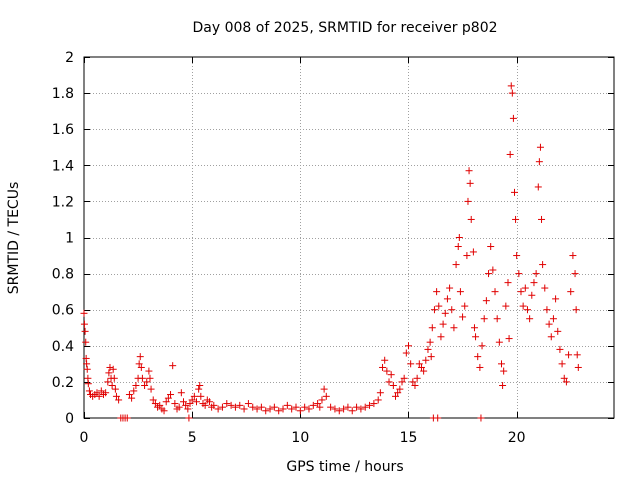  I want to click on y-tick-label: 1, so click(69, 239).